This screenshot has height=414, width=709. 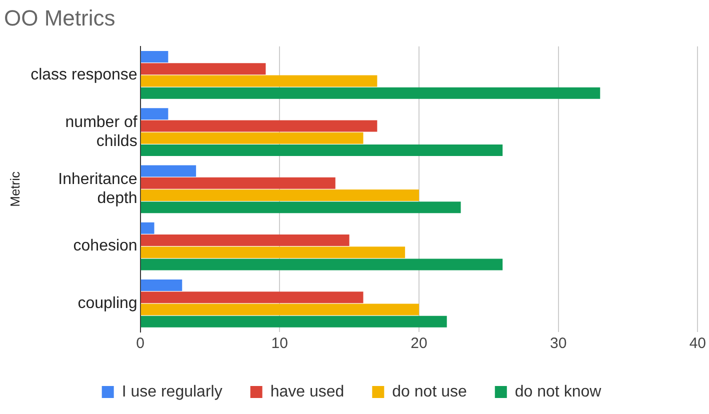 I want to click on legend-label: do not use, so click(x=429, y=391).